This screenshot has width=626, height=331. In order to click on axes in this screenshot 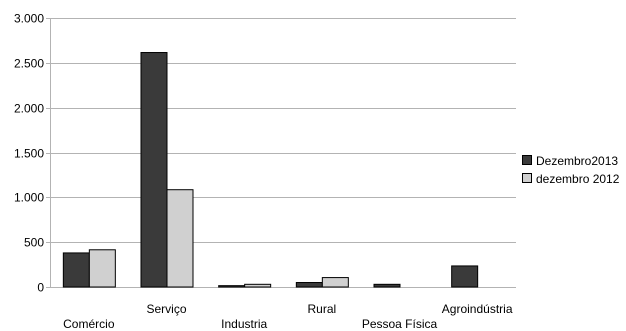, I will do `click(48, 153)`.